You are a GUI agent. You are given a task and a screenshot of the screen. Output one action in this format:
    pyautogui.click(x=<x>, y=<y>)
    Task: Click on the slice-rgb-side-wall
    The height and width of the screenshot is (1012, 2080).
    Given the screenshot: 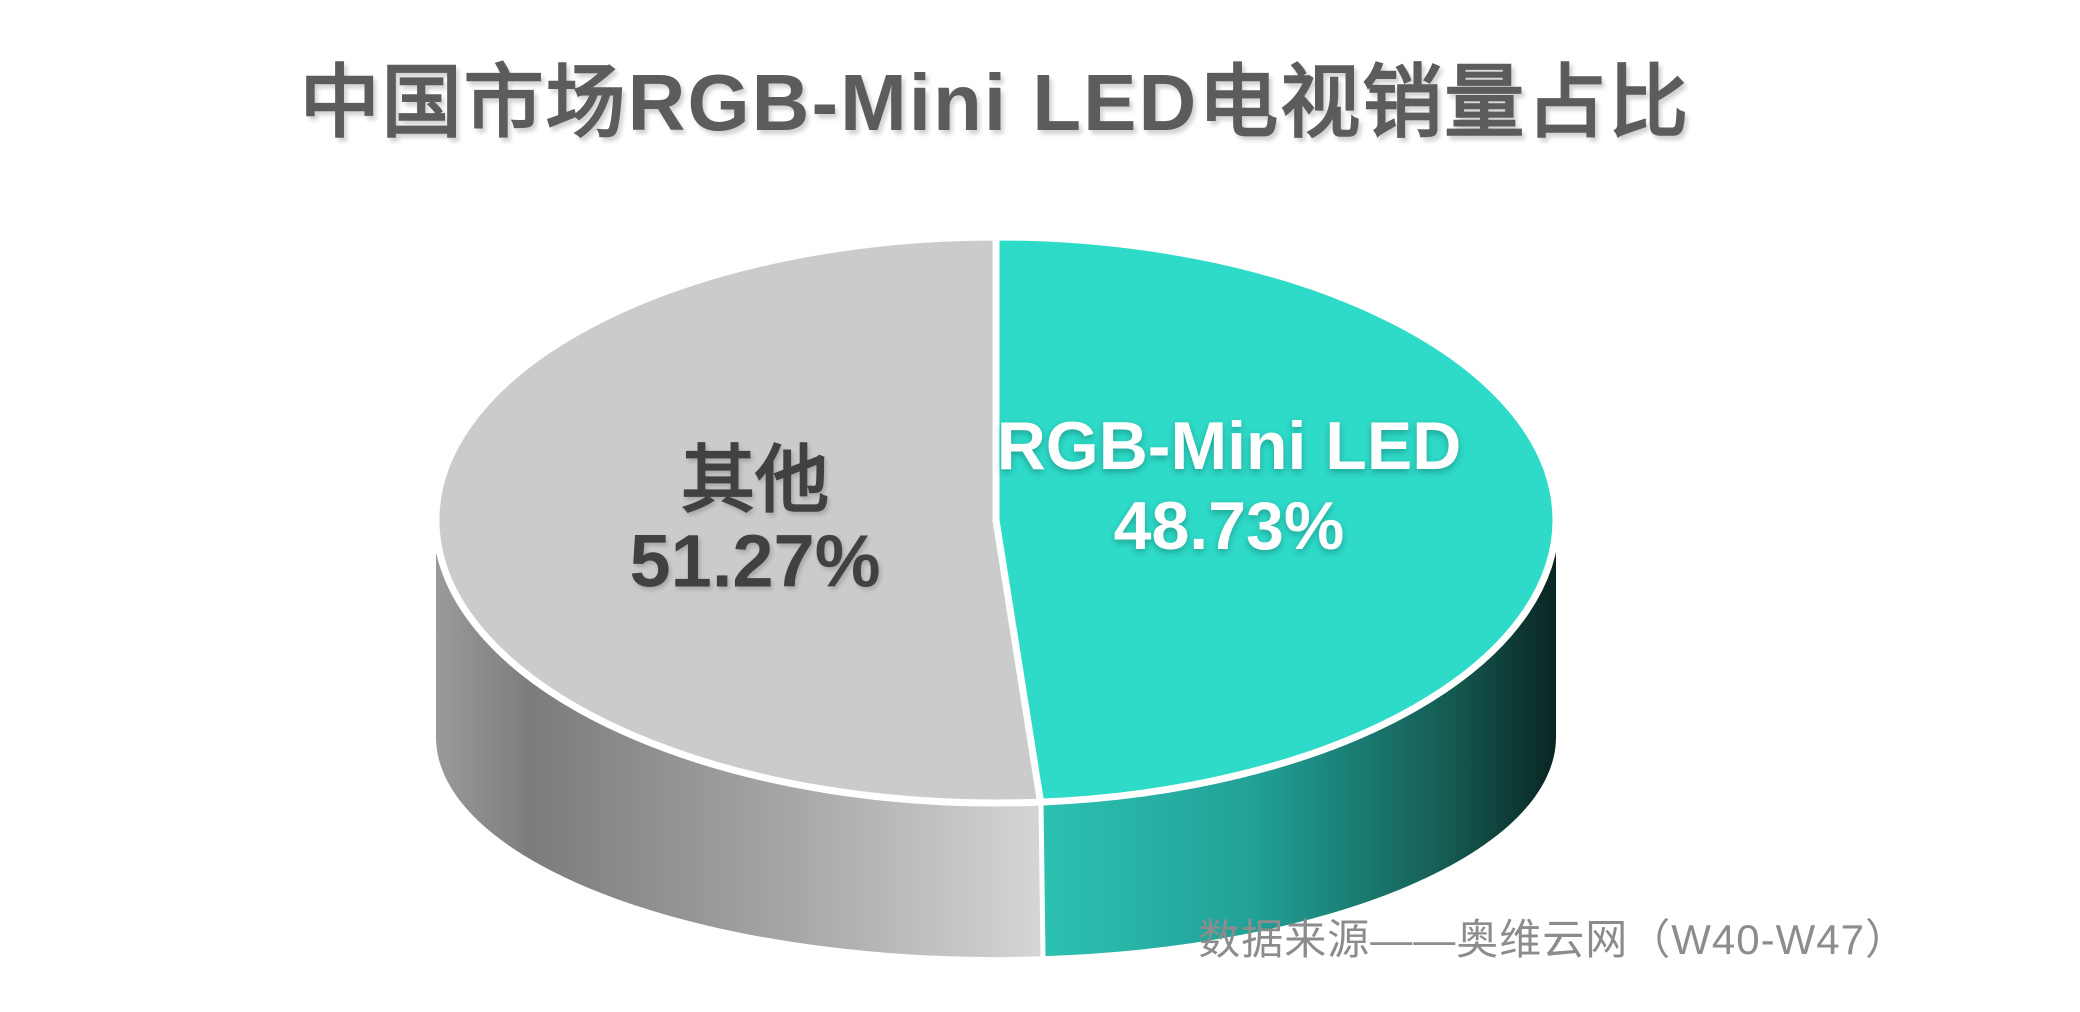 What is the action you would take?
    pyautogui.click(x=1298, y=738)
    